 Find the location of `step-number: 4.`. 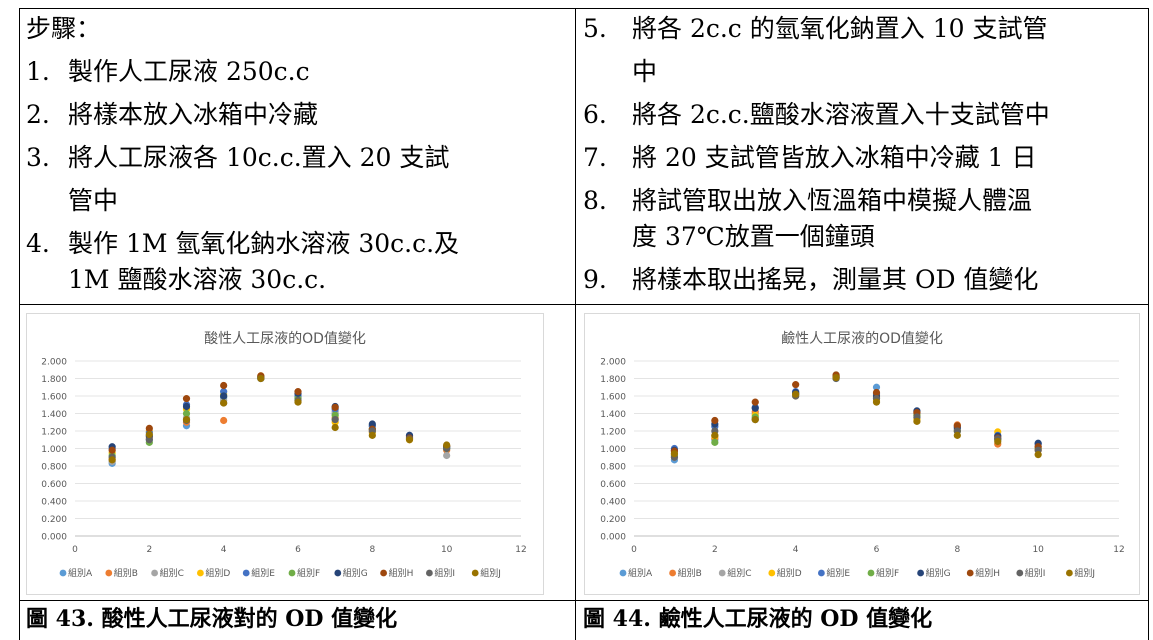

step-number: 4. is located at coordinates (38, 243).